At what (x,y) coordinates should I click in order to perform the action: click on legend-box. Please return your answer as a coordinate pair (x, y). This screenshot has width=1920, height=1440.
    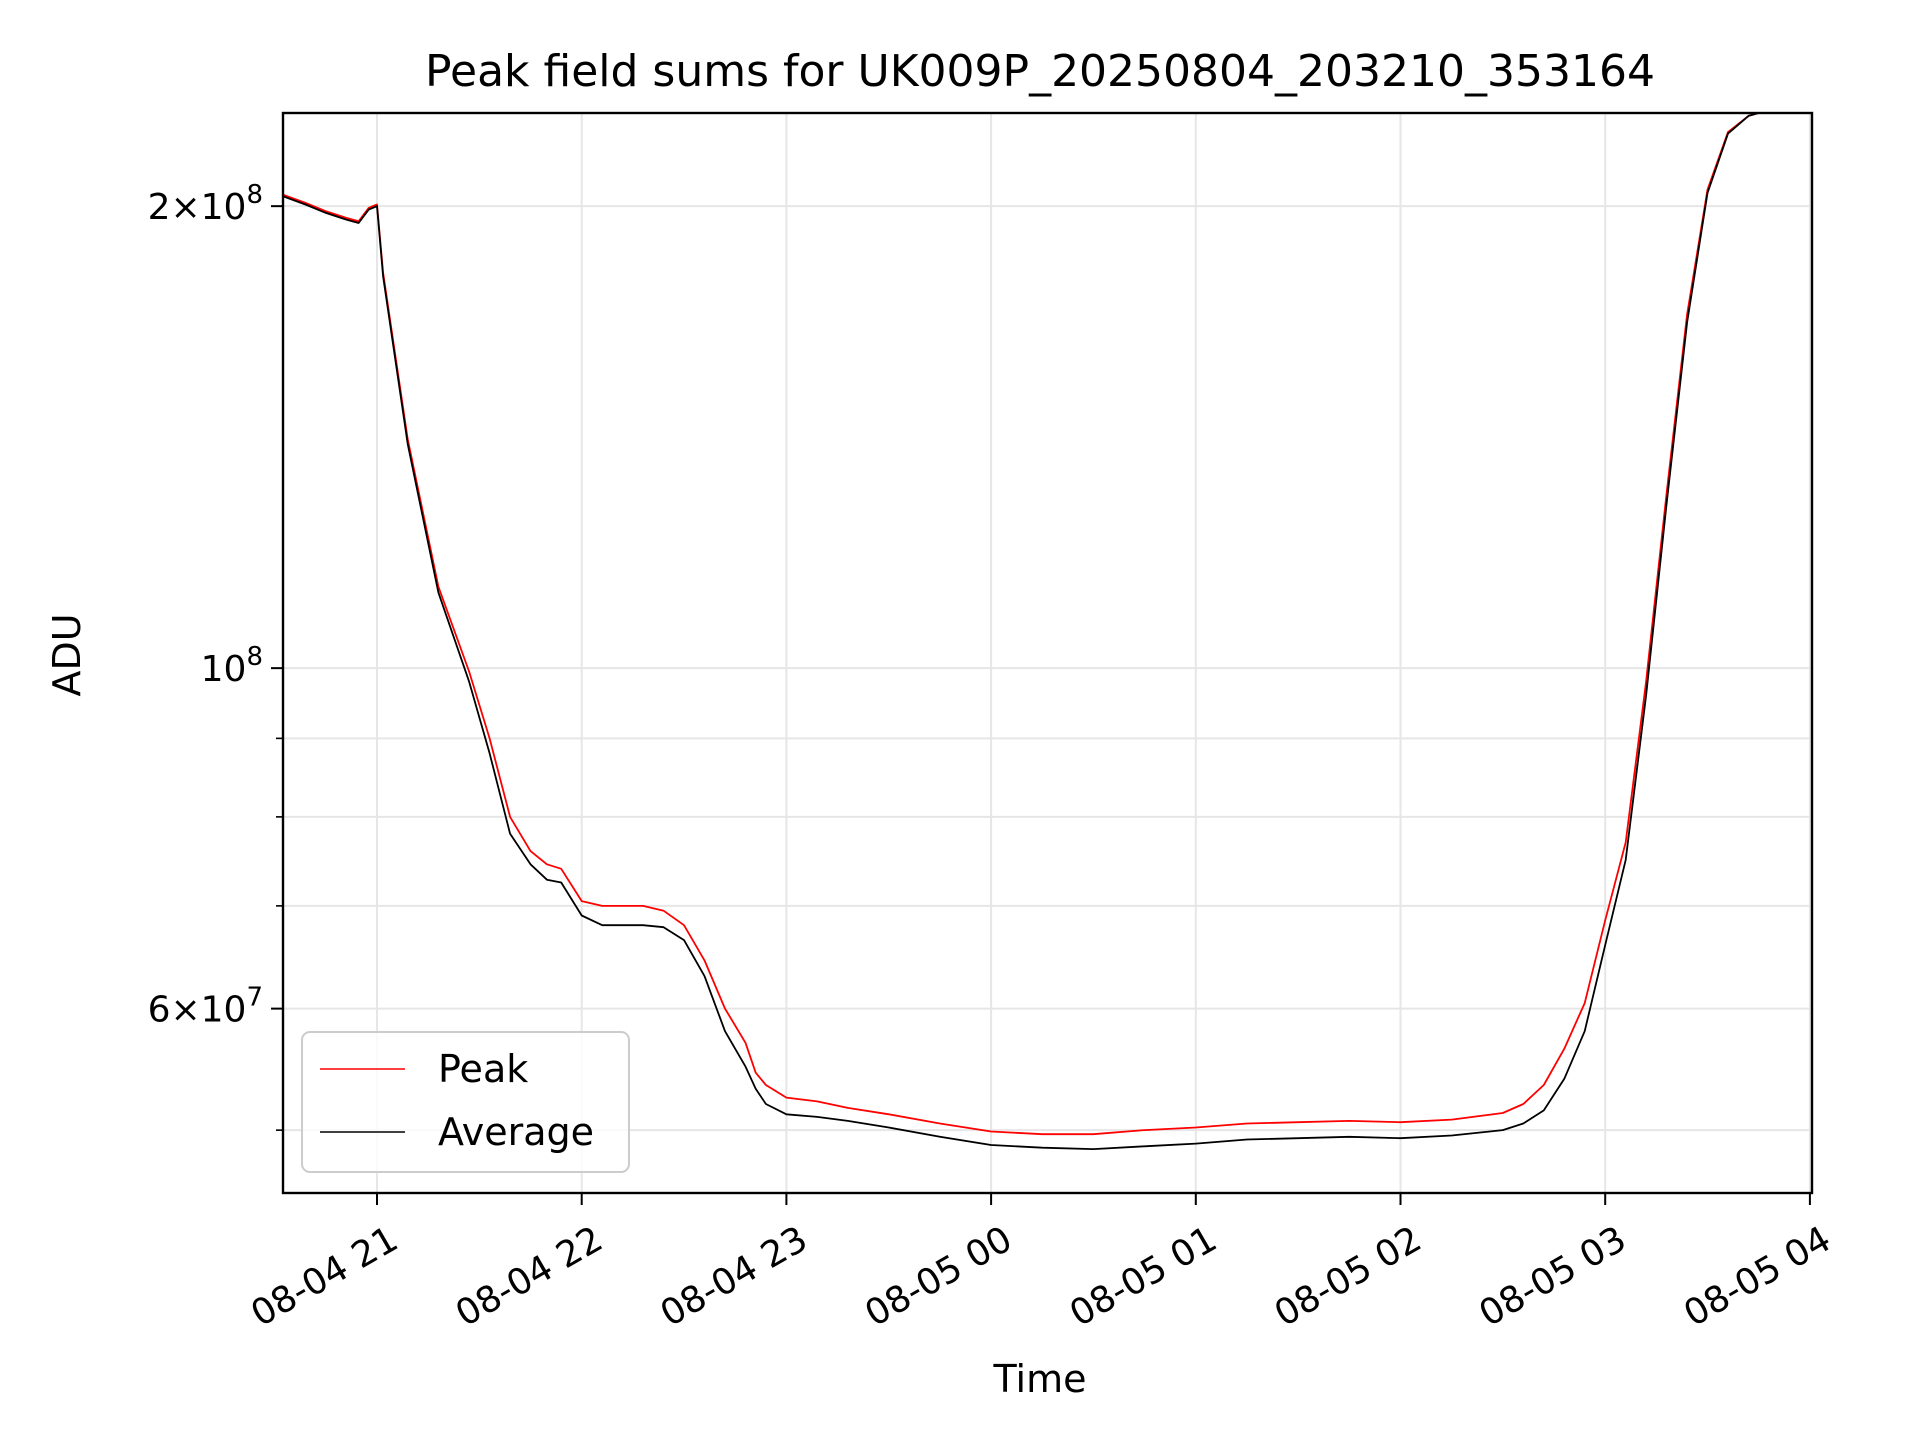
    Looking at the image, I should click on (465, 1102).